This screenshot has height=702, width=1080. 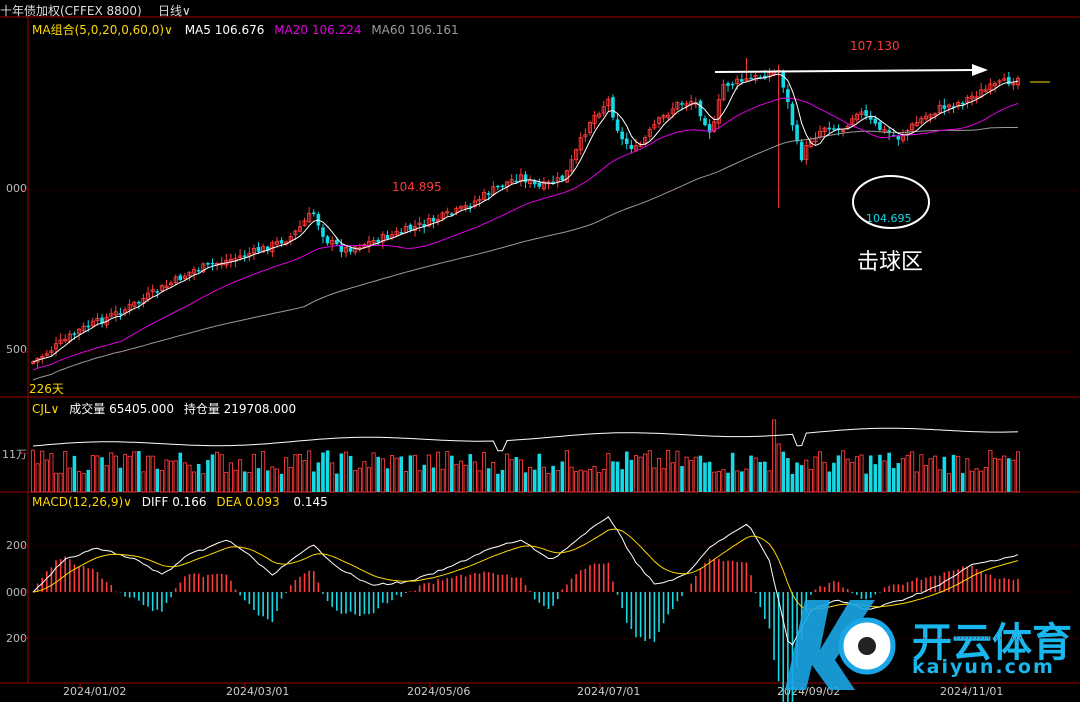 What do you see at coordinates (867, 646) in the screenshot?
I see `logo-ring` at bounding box center [867, 646].